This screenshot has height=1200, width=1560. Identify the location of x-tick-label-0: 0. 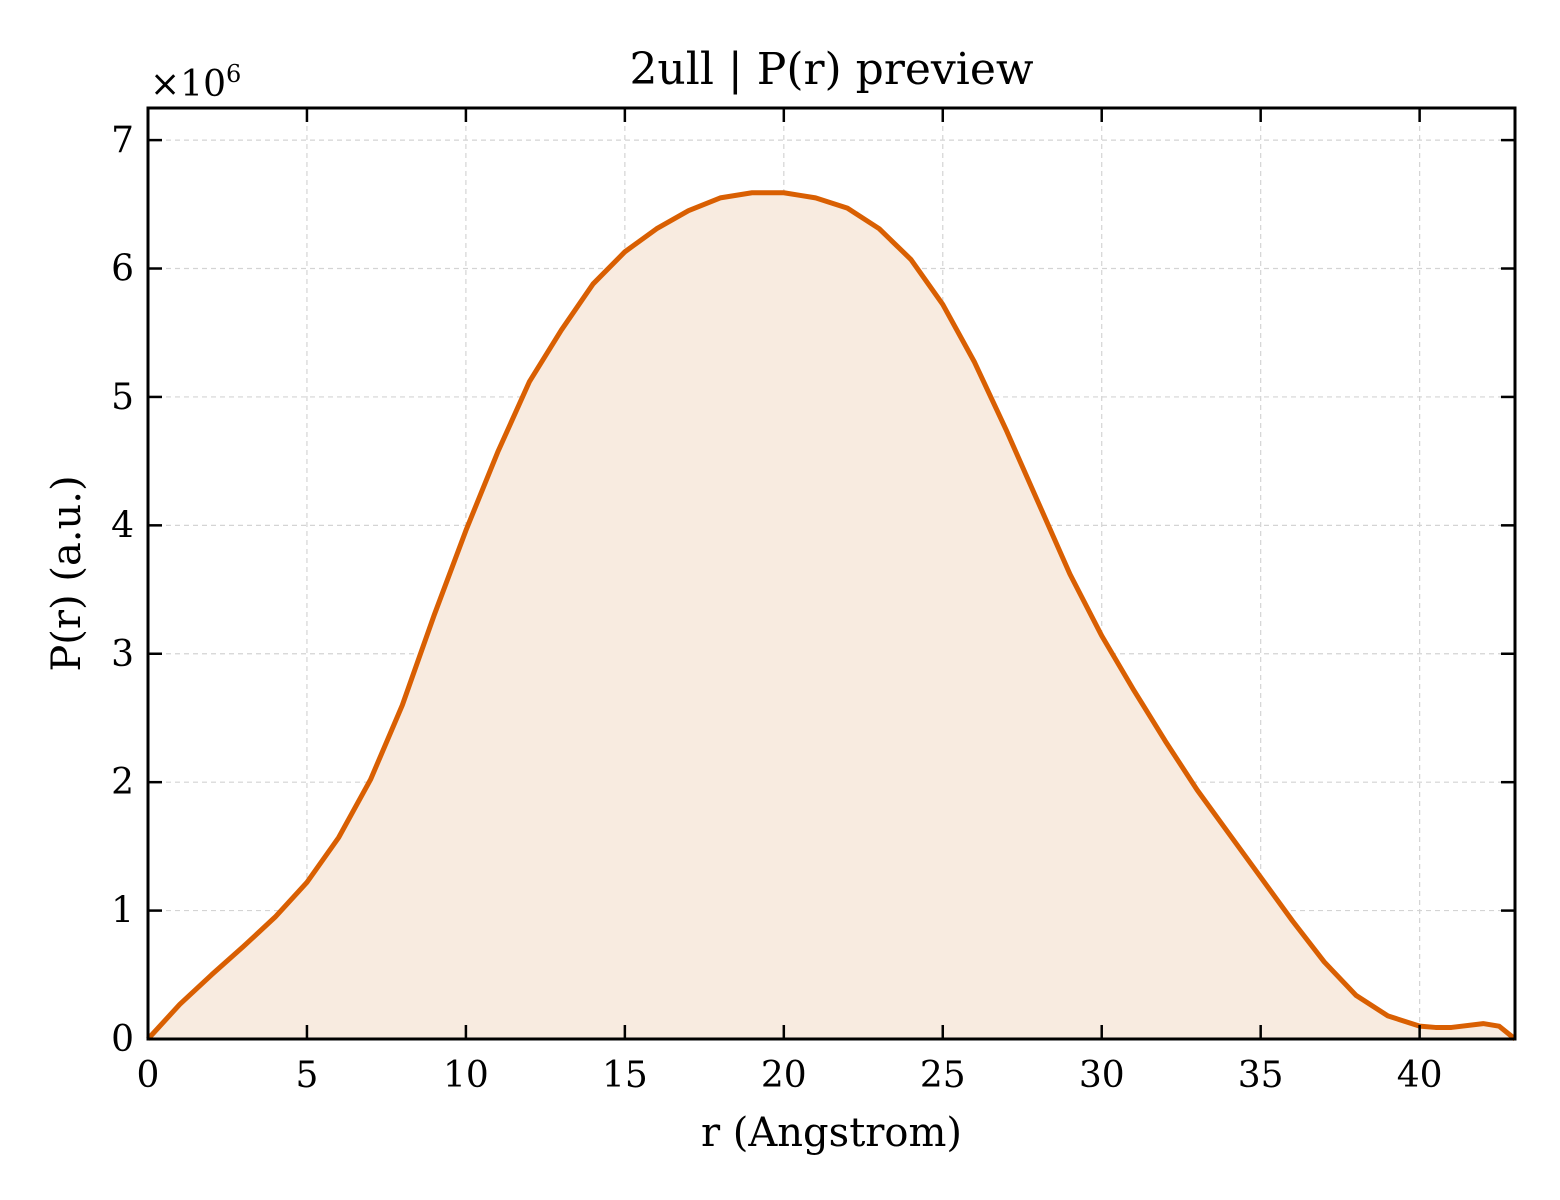
(148, 1075).